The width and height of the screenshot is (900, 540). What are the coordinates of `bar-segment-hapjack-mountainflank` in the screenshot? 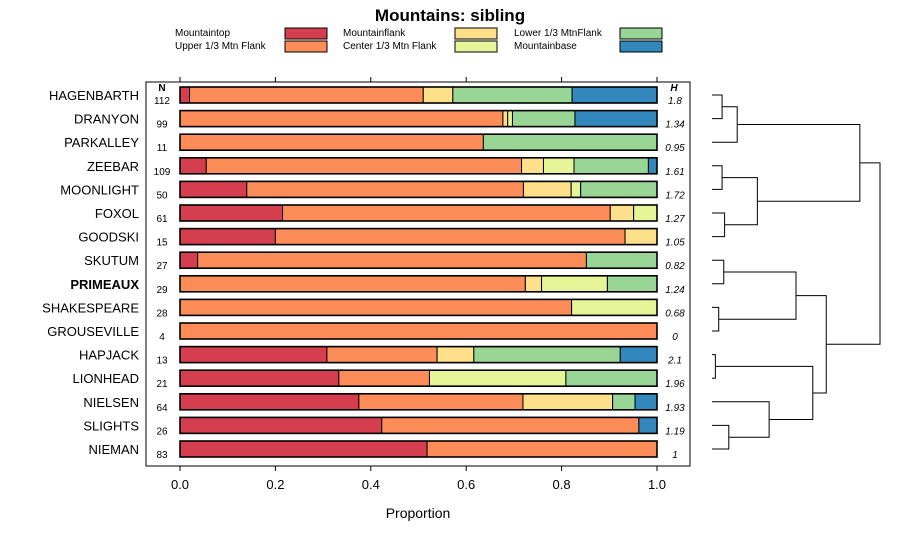 It's located at (455, 355).